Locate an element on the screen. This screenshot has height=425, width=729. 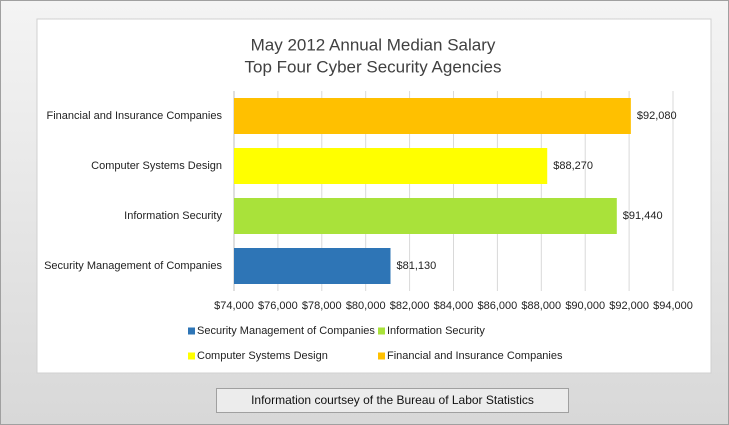
y-tick-label: Information Security is located at coordinates (173, 216).